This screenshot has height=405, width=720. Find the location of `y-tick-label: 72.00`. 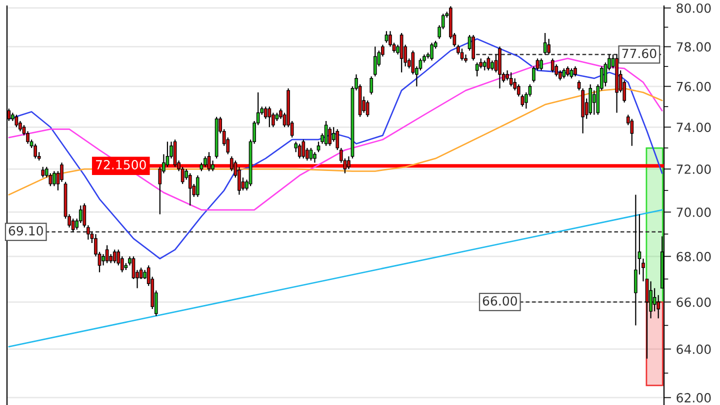

y-tick-label: 72.00 is located at coordinates (693, 169).